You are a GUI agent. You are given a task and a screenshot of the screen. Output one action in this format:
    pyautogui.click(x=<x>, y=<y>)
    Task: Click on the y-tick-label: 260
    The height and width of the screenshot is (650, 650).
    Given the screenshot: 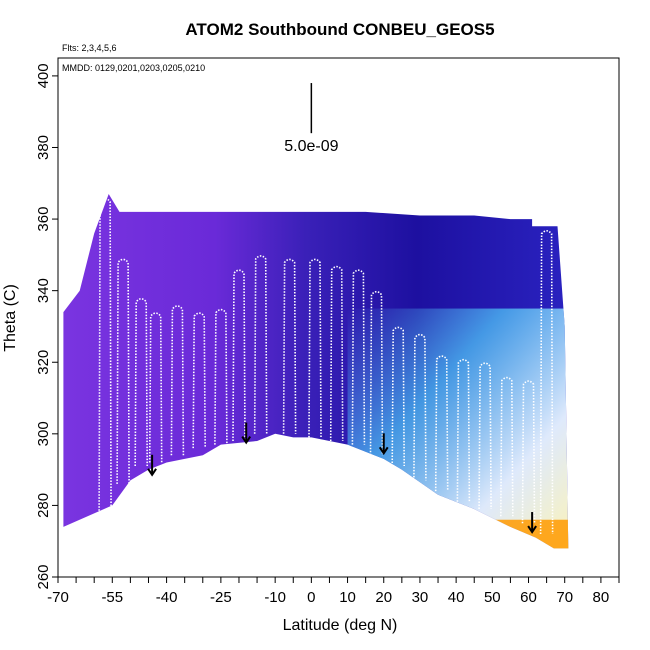 What is the action you would take?
    pyautogui.click(x=43, y=576)
    